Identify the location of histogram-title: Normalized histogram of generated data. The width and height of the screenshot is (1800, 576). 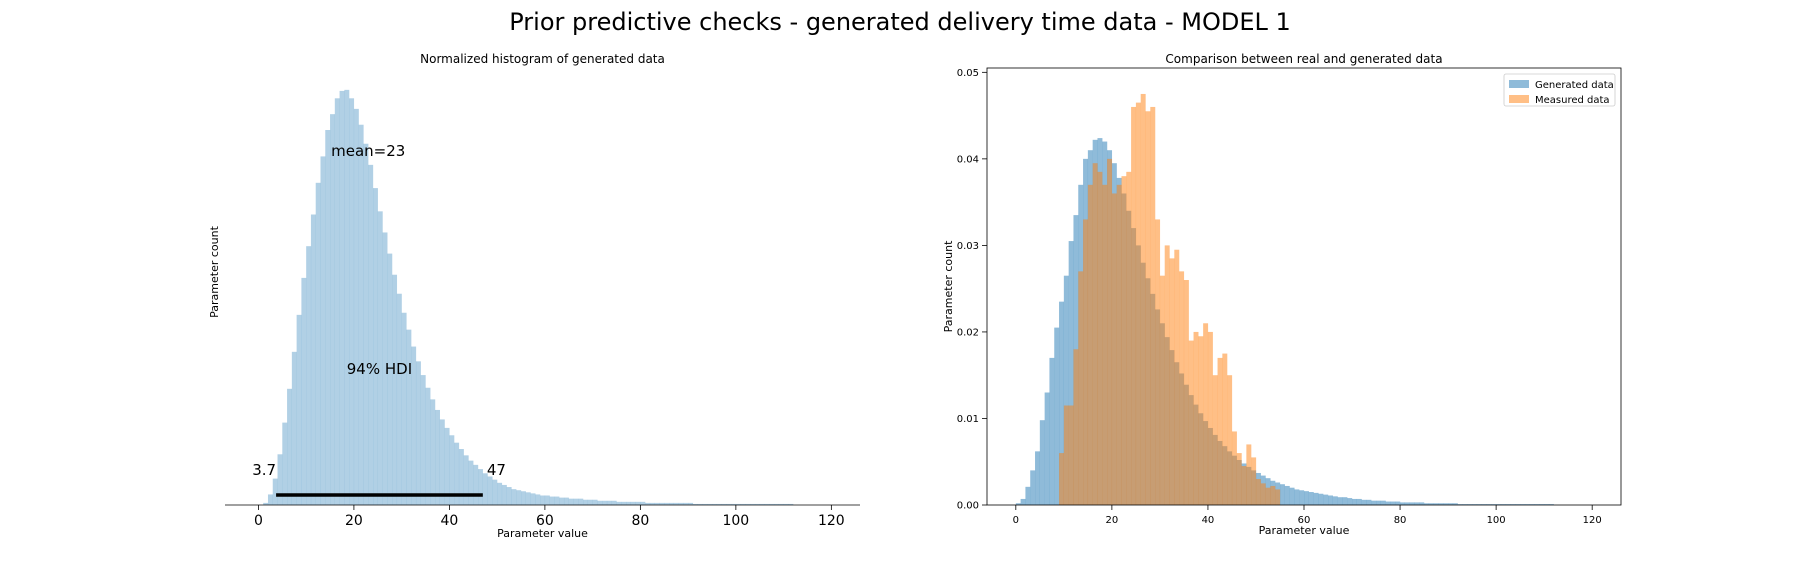
(542, 59).